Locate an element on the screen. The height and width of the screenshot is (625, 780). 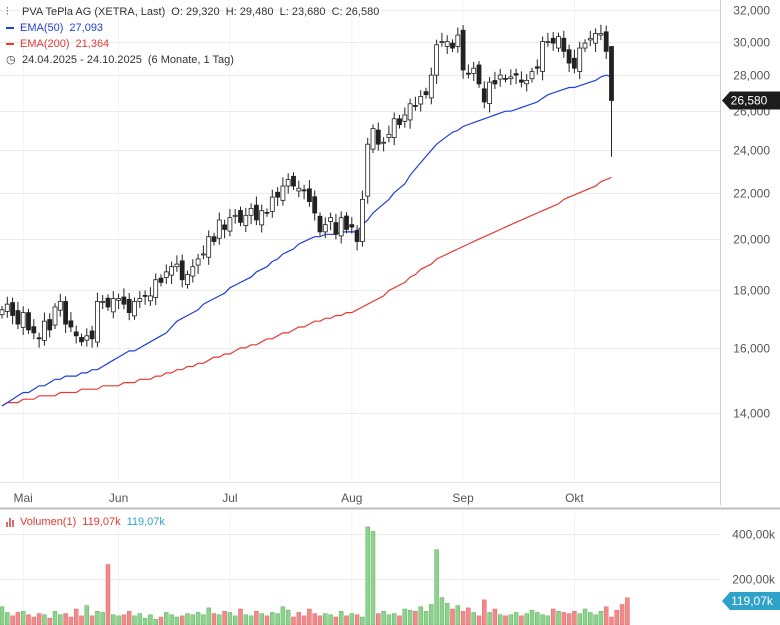
ema50-legend: EMA(50) 27,093 is located at coordinates (192, 28).